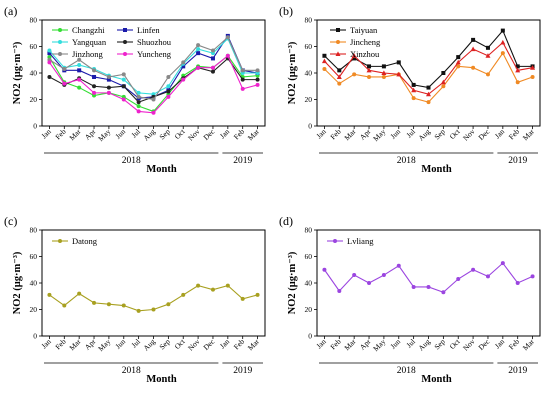 Image resolution: width=550 pixels, height=420 pixels. What do you see at coordinates (439, 134) in the screenshot?
I see `x-tick-label: Sep` at bounding box center [439, 134].